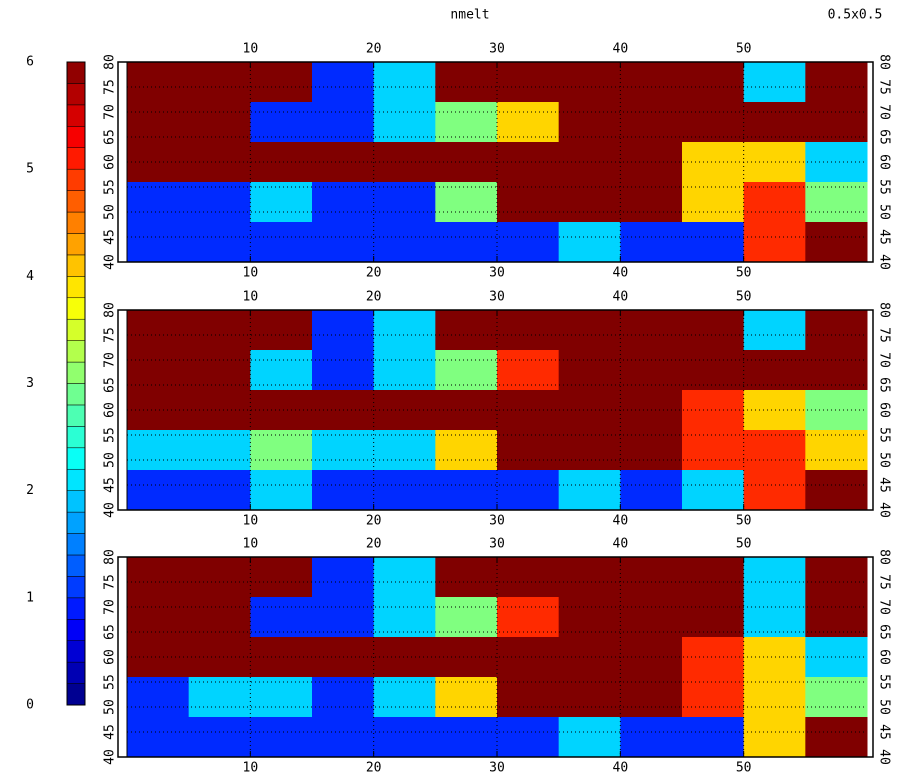 The image size is (904, 781). Describe the element at coordinates (76, 383) in the screenshot. I see `colorbar-frame` at that location.